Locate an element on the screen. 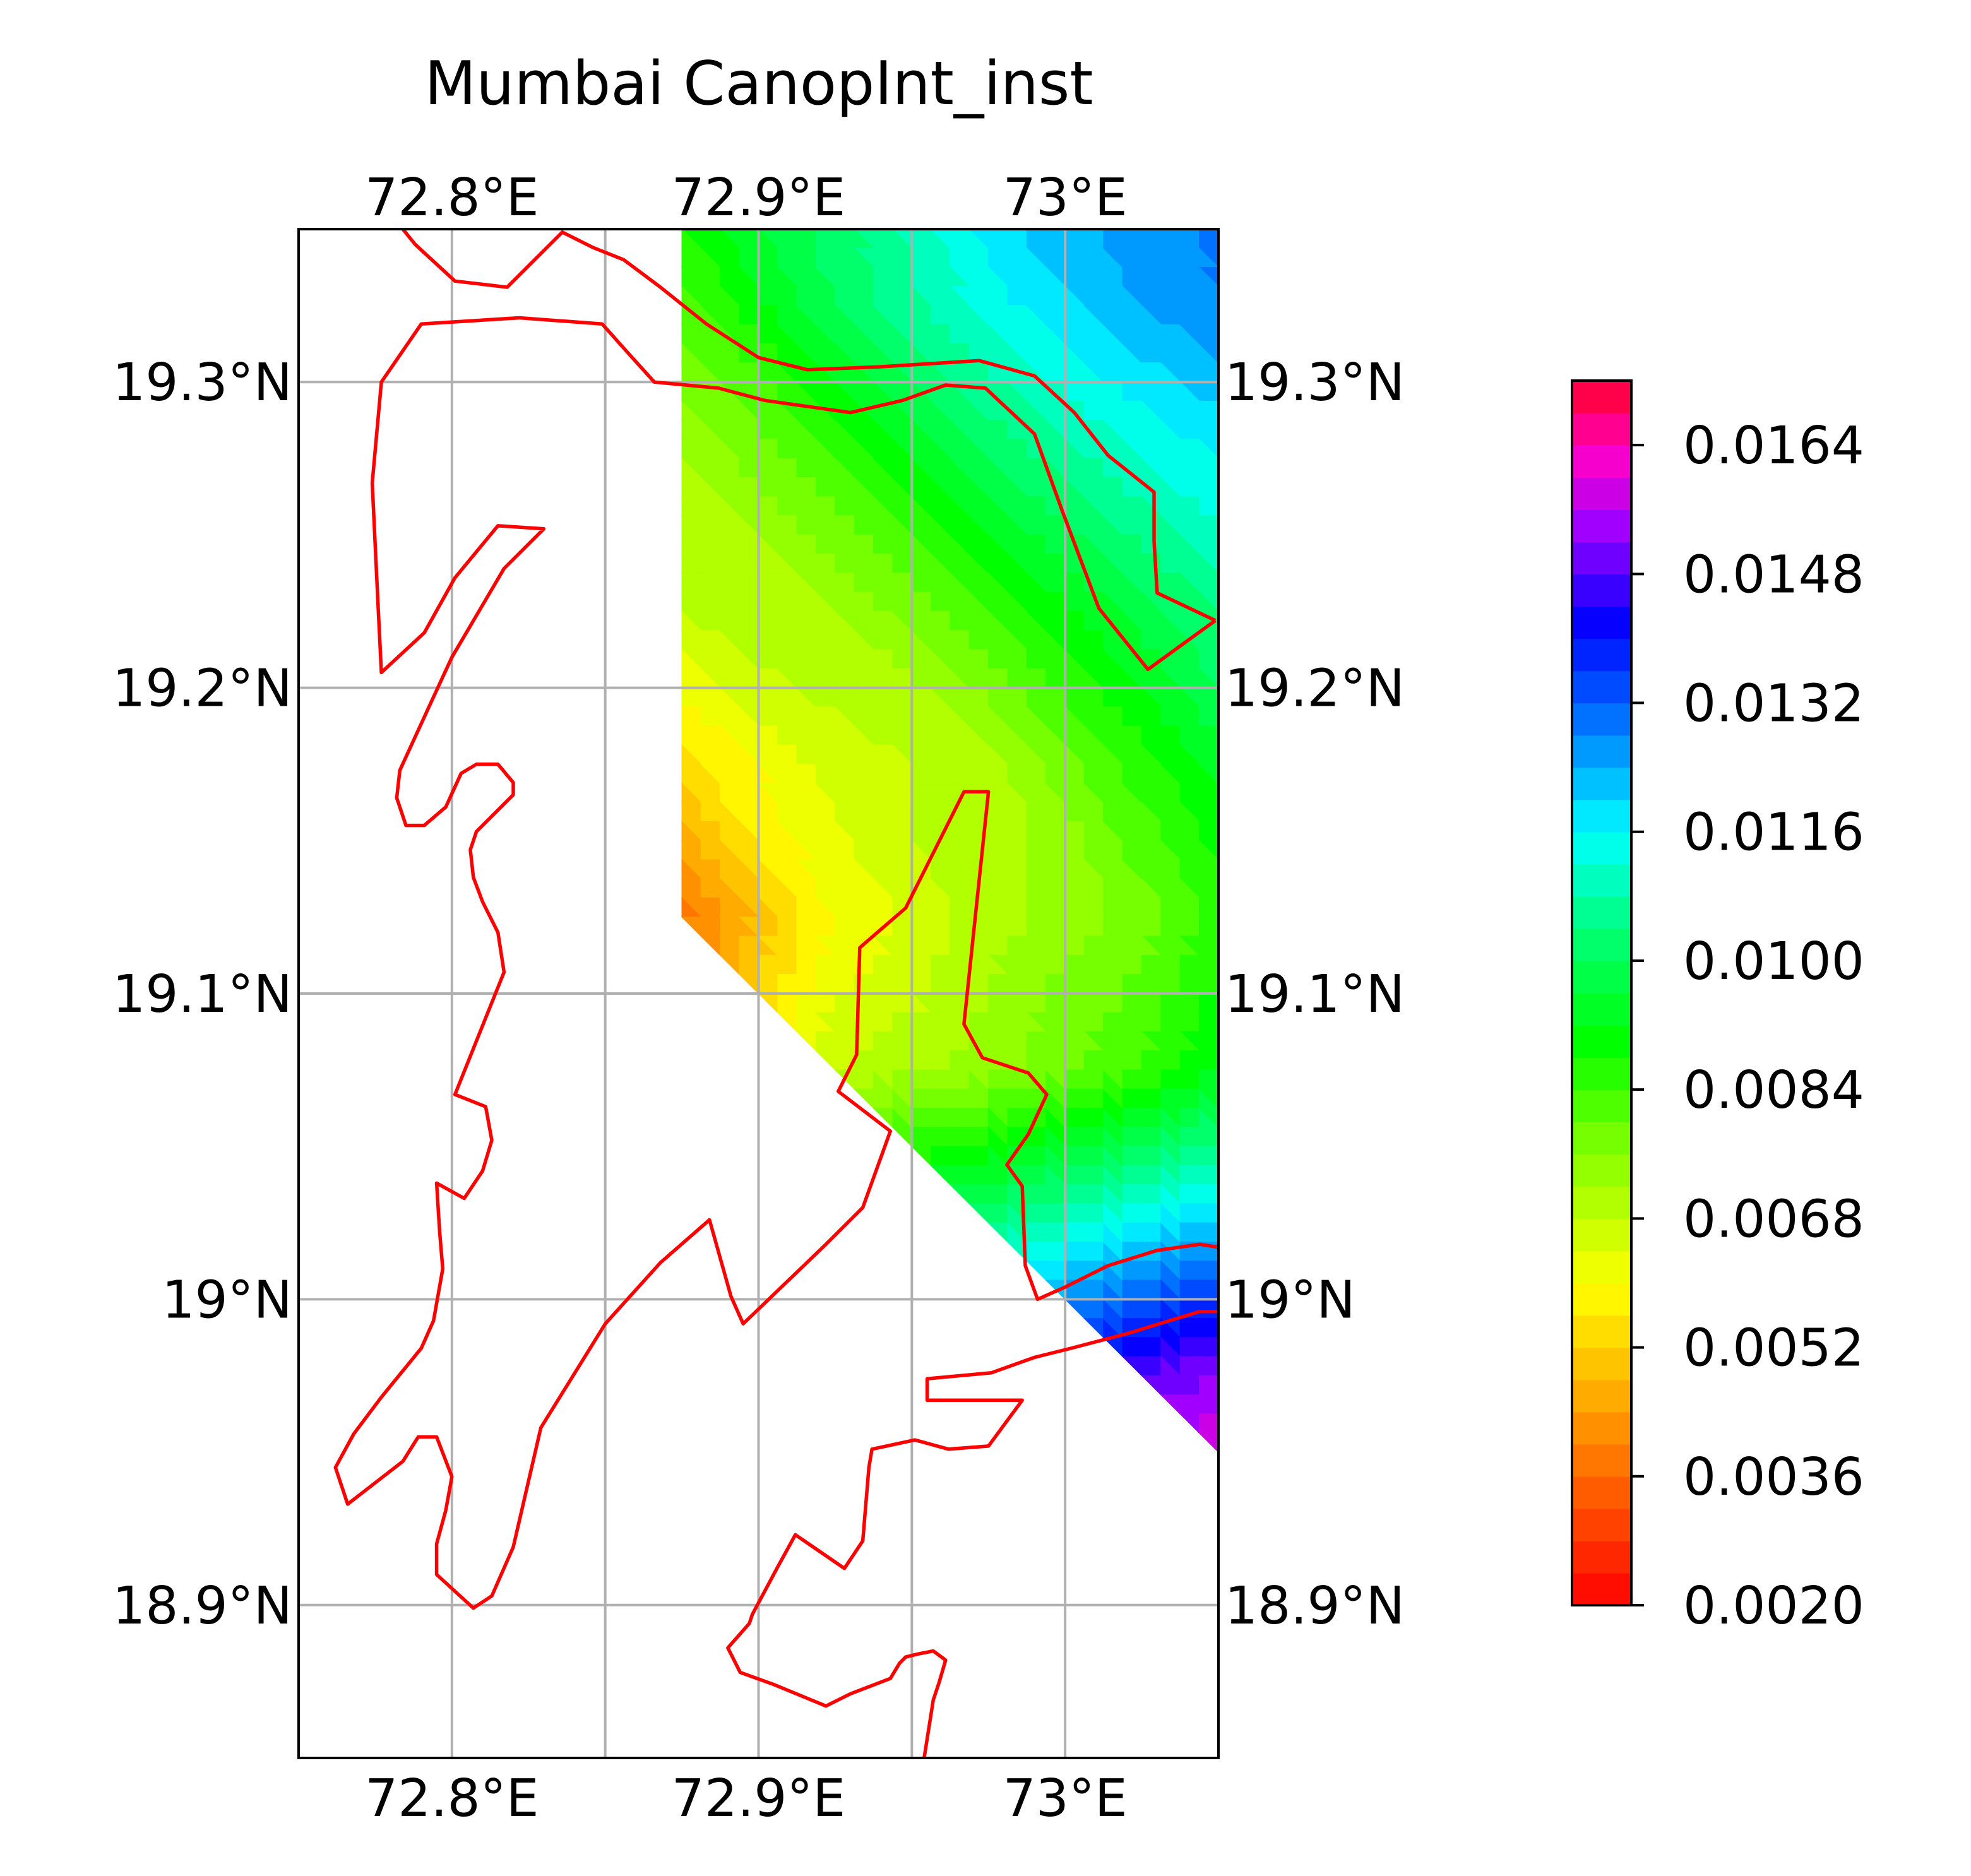 The width and height of the screenshot is (1971, 1876). colorbar-tick-label: 0.0116 is located at coordinates (1773, 833).